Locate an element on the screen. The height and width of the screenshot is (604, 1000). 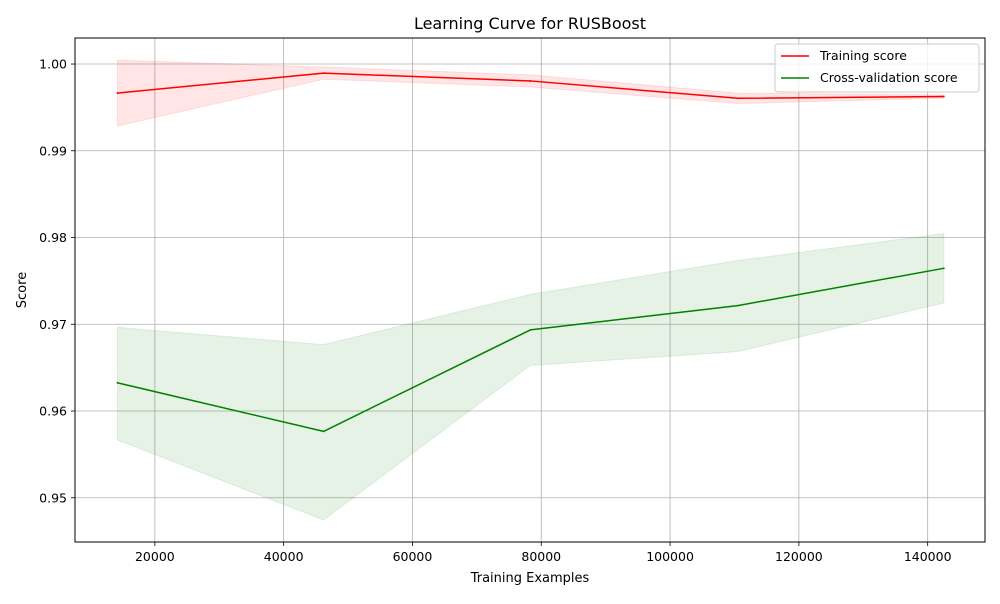
y-axis-label: Score is located at coordinates (22, 290).